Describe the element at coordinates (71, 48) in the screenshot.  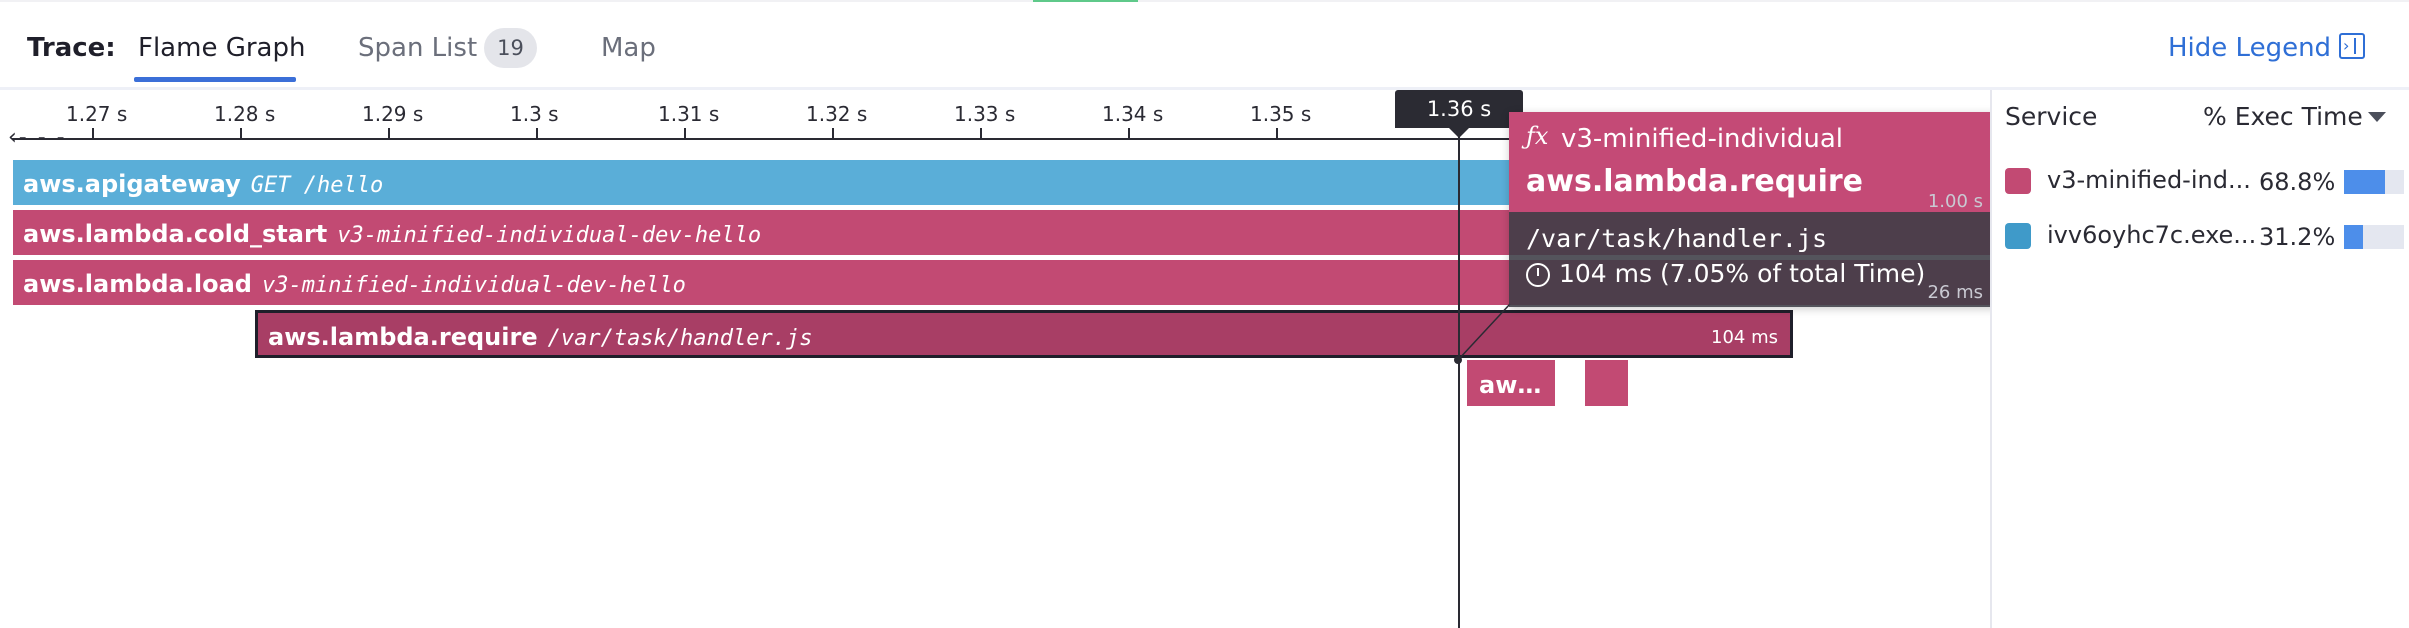
I see `trace-label: Trace:` at that location.